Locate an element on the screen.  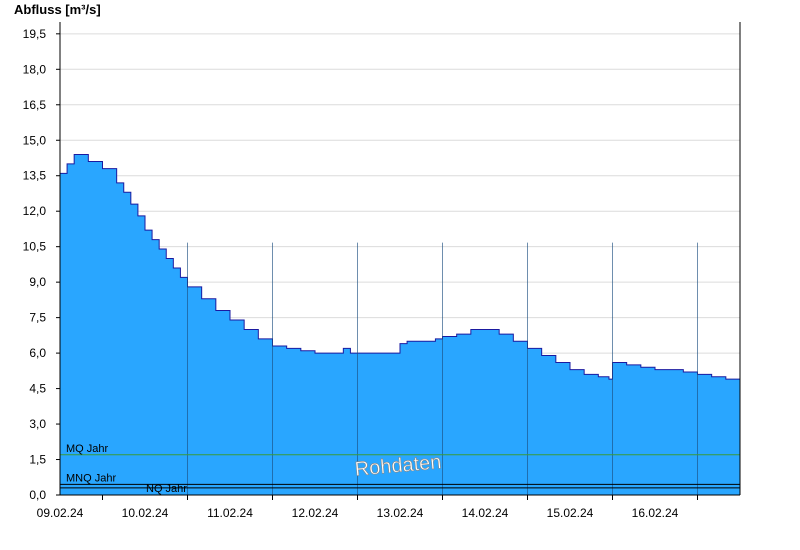
x-tick-label: 15.02.24 is located at coordinates (570, 513).